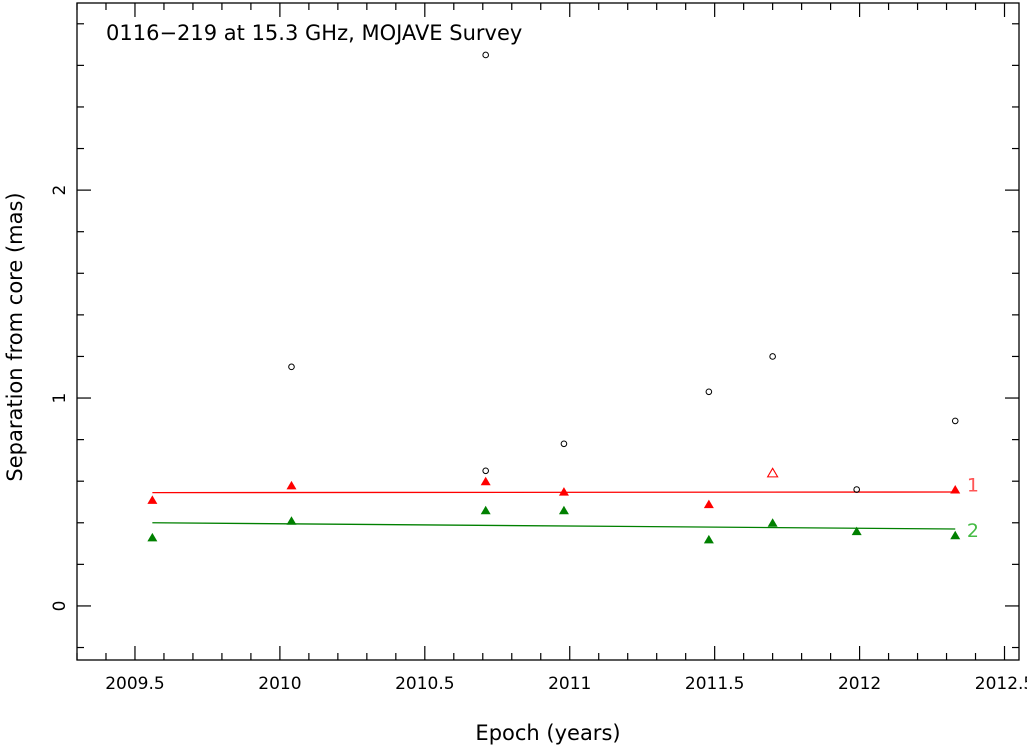 The height and width of the screenshot is (751, 1027). Describe the element at coordinates (714, 684) in the screenshot. I see `x-tick-label: 2011.5` at that location.